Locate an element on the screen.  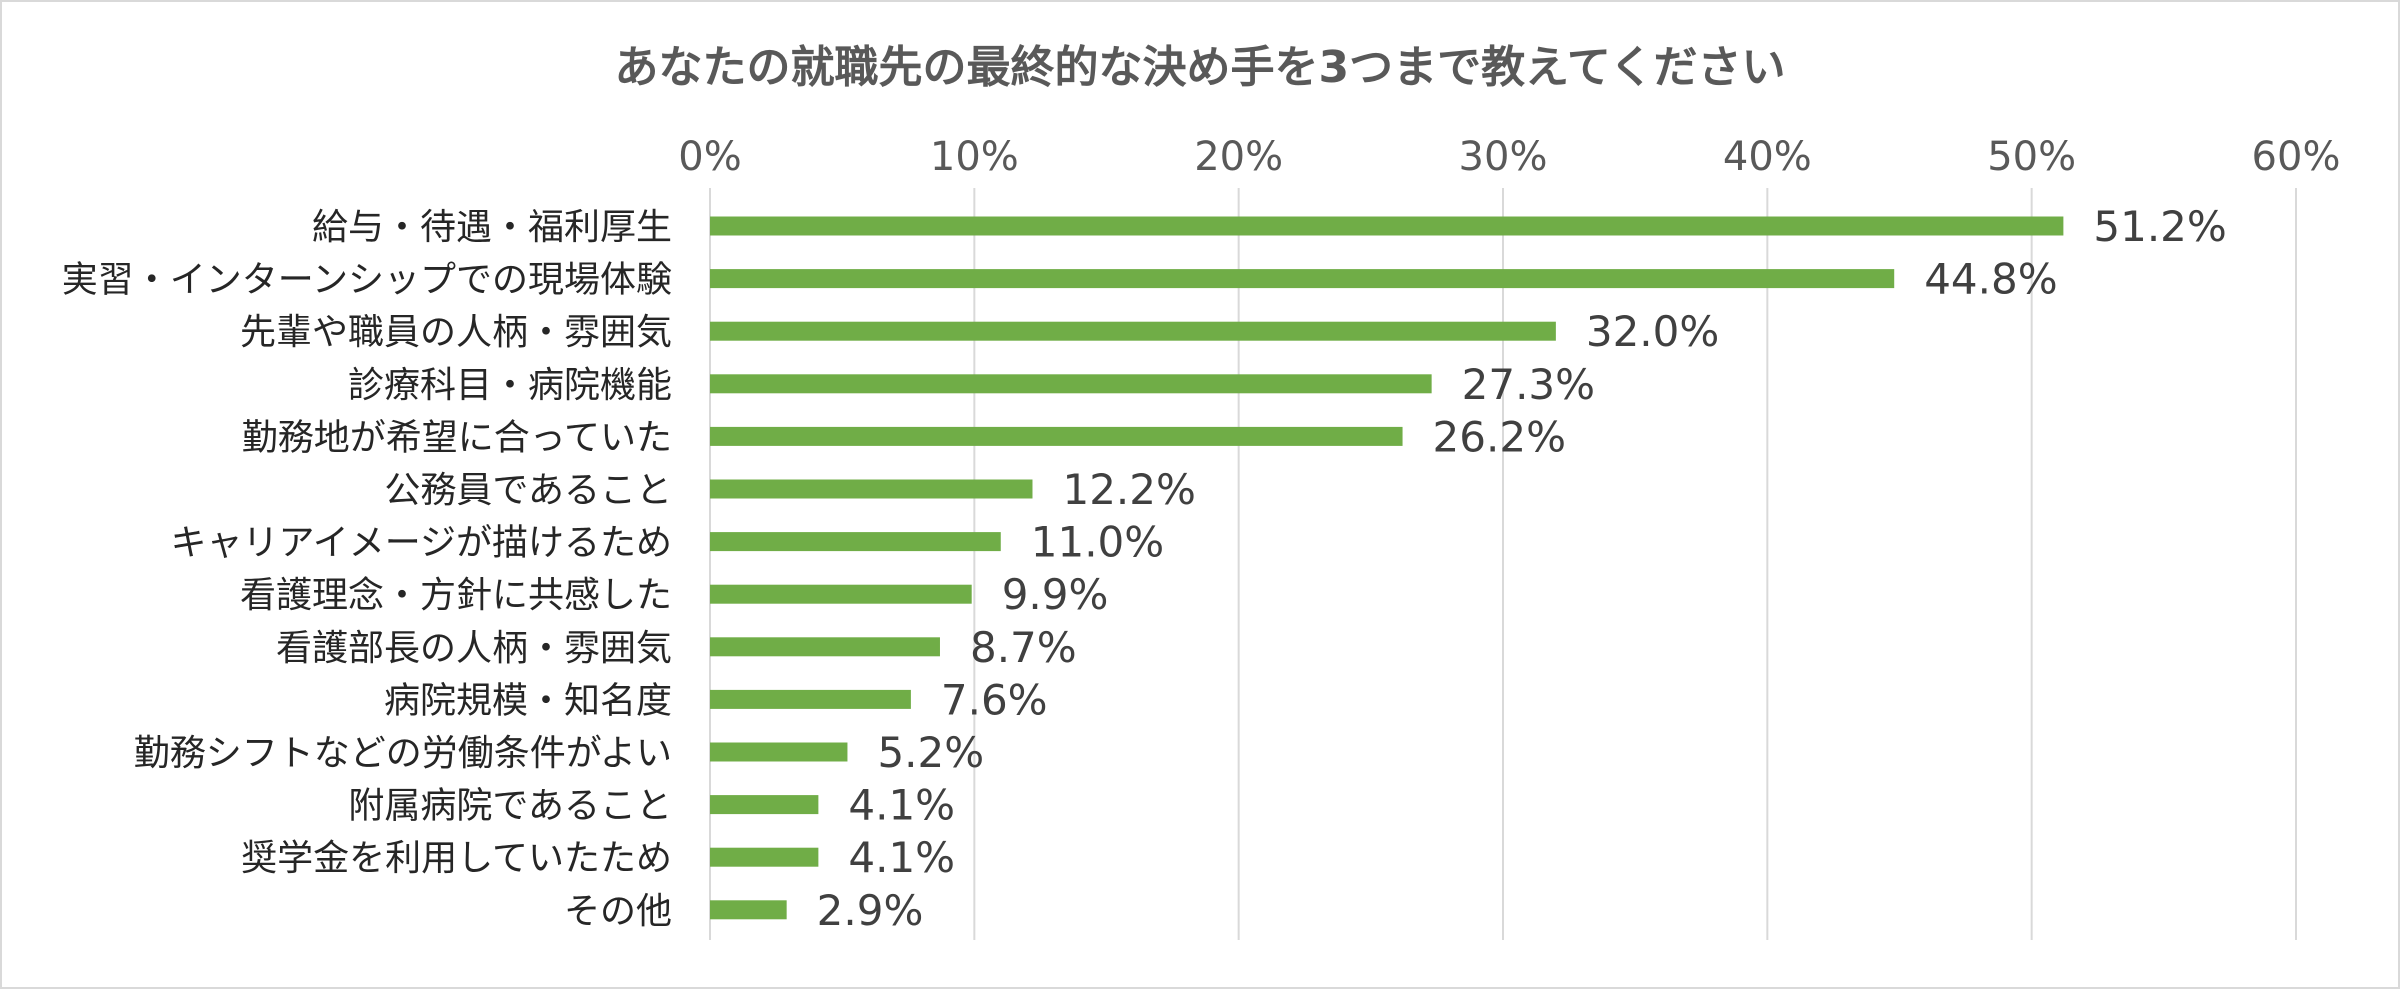
category-label: その他 is located at coordinates (618, 911).